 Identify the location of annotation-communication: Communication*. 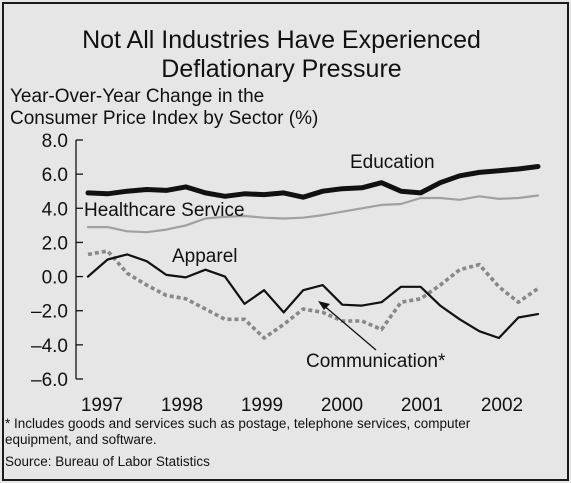
(376, 361).